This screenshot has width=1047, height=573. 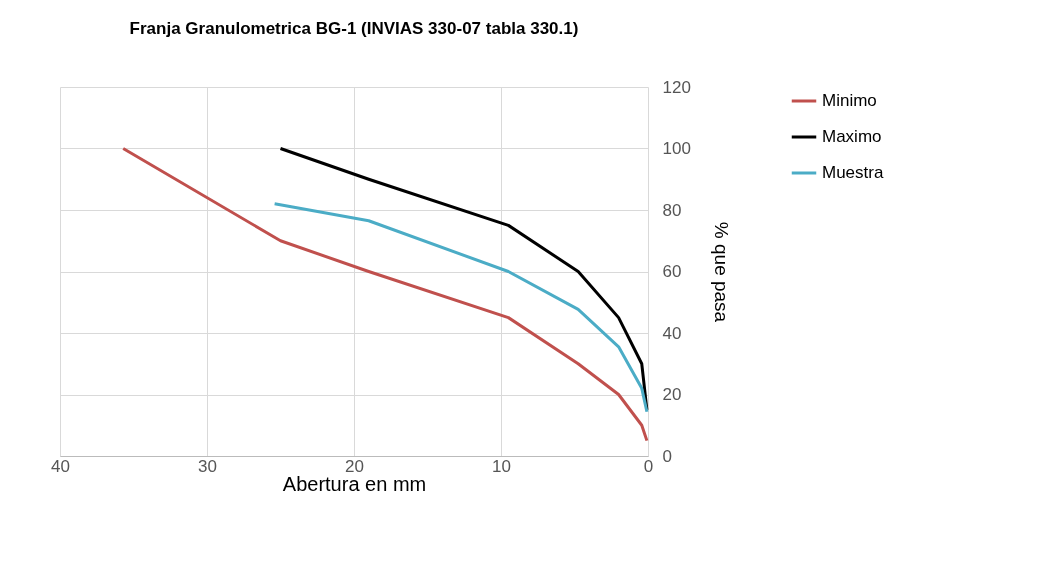 What do you see at coordinates (672, 394) in the screenshot?
I see `y-tick-label: 20` at bounding box center [672, 394].